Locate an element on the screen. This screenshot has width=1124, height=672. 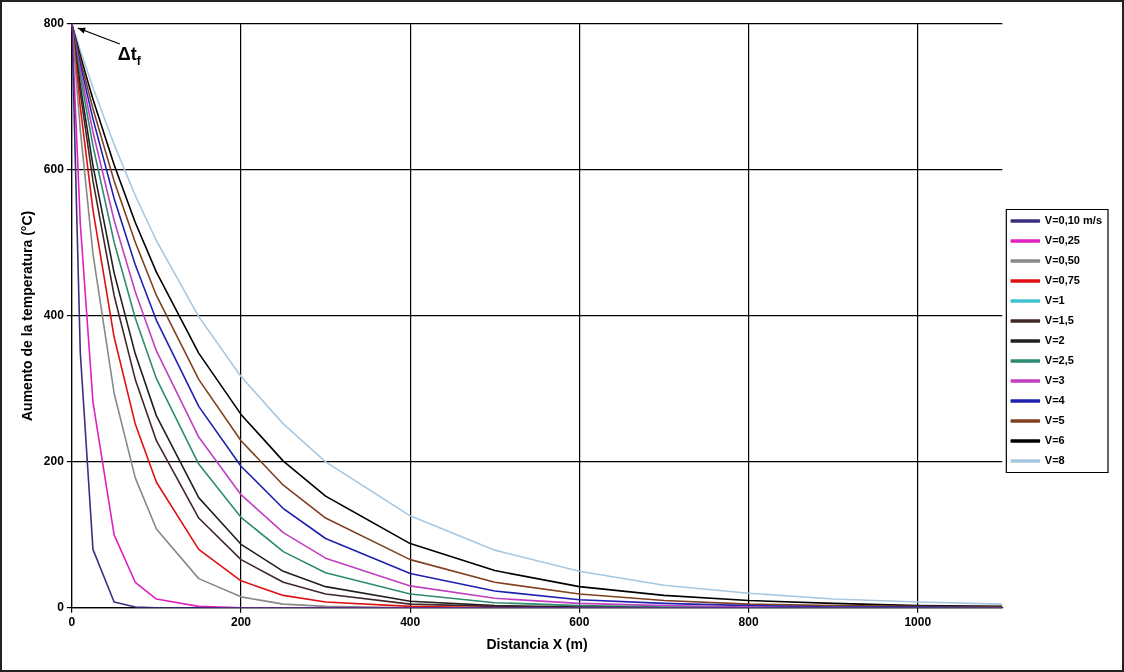
y-tick-label: 0 is located at coordinates (61, 607).